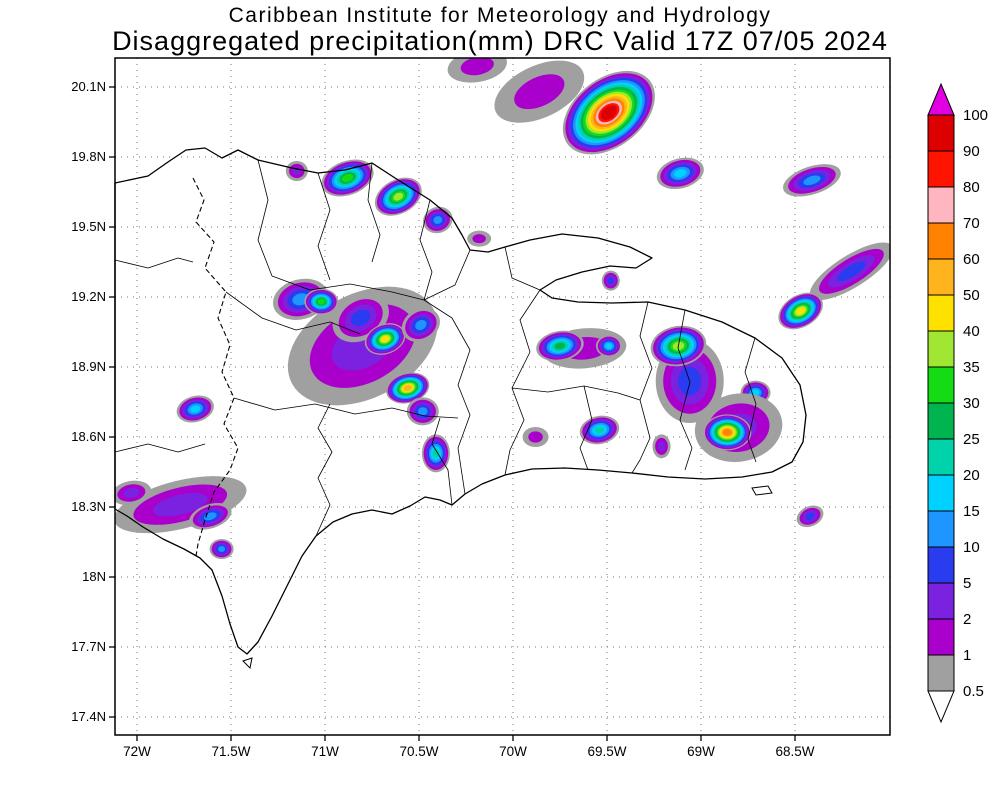  What do you see at coordinates (971, 187) in the screenshot?
I see `colorbar-tick-label: 80` at bounding box center [971, 187].